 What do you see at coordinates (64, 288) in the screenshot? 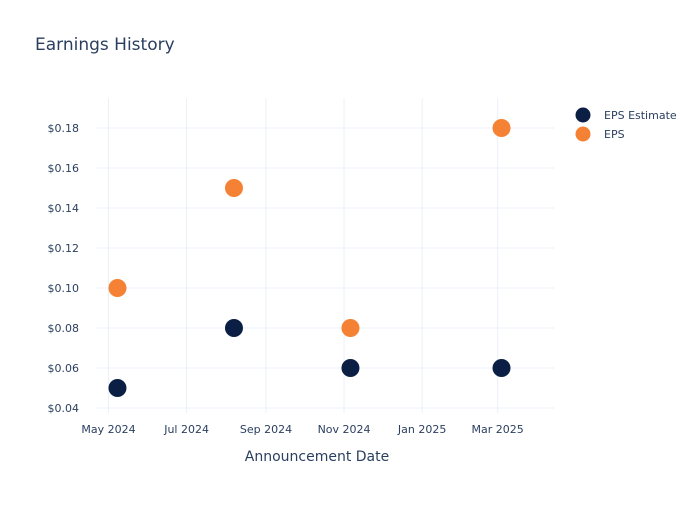
I see `y-tick-label: $0.10` at bounding box center [64, 288].